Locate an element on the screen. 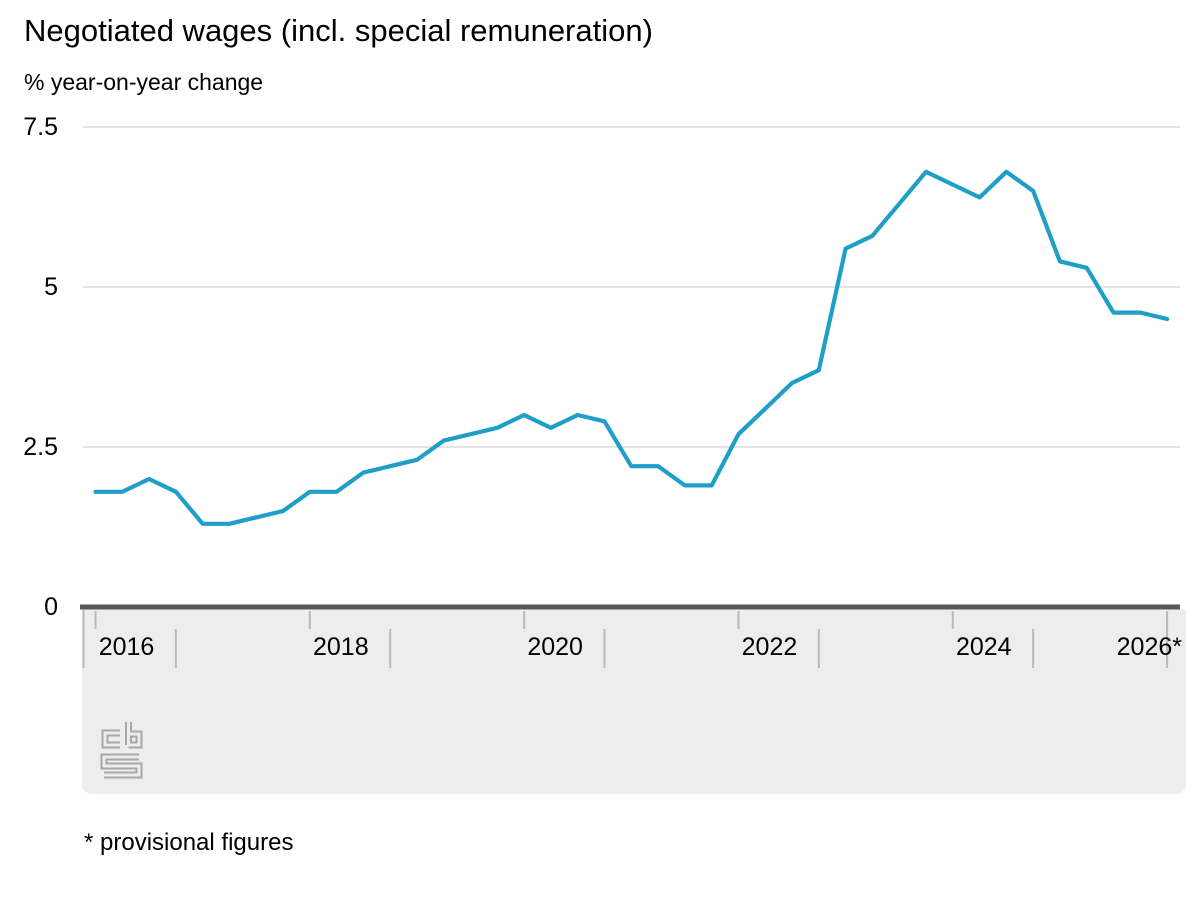  x-axis-label: 2022 is located at coordinates (769, 647).